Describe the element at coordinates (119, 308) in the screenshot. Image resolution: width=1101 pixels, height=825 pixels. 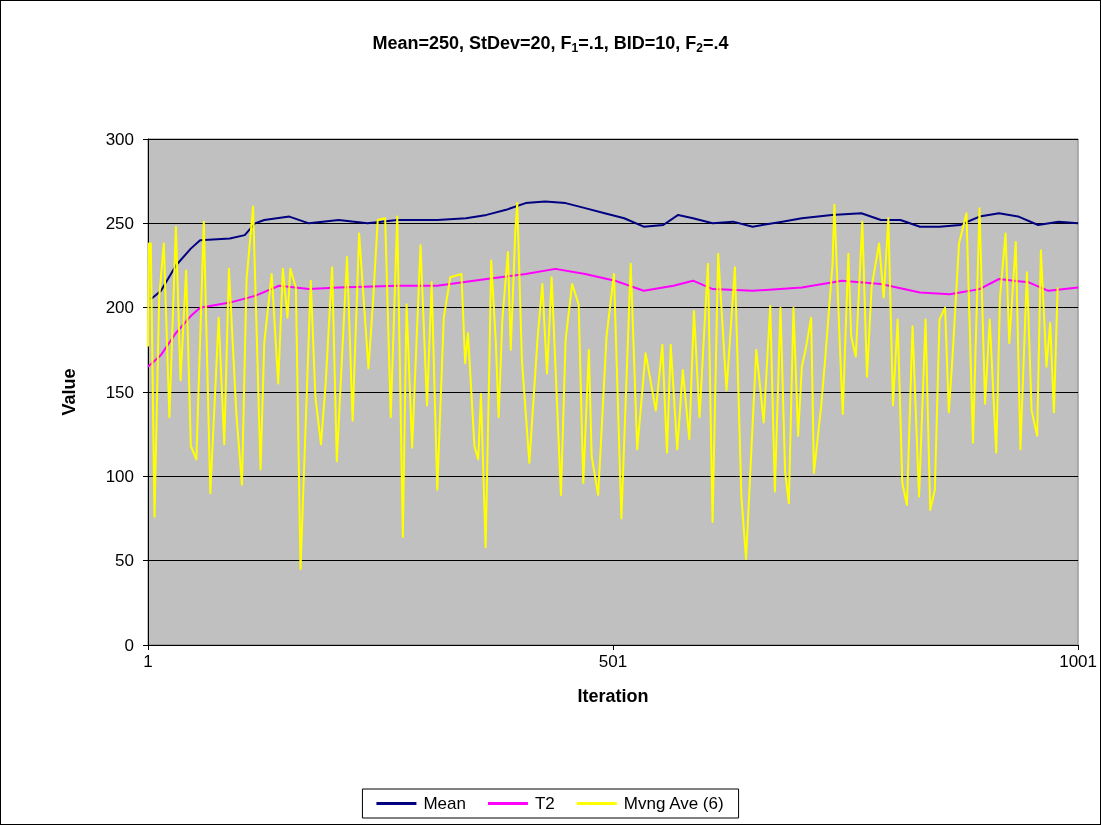
I see `y-tick-label: 200` at that location.